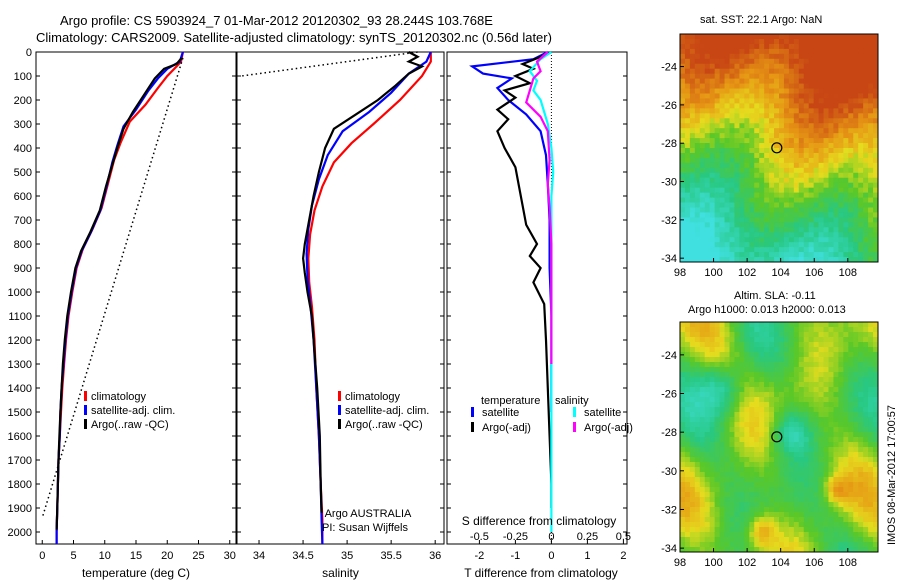  Describe the element at coordinates (551, 556) in the screenshot. I see `x-tick-label: 0` at that location.